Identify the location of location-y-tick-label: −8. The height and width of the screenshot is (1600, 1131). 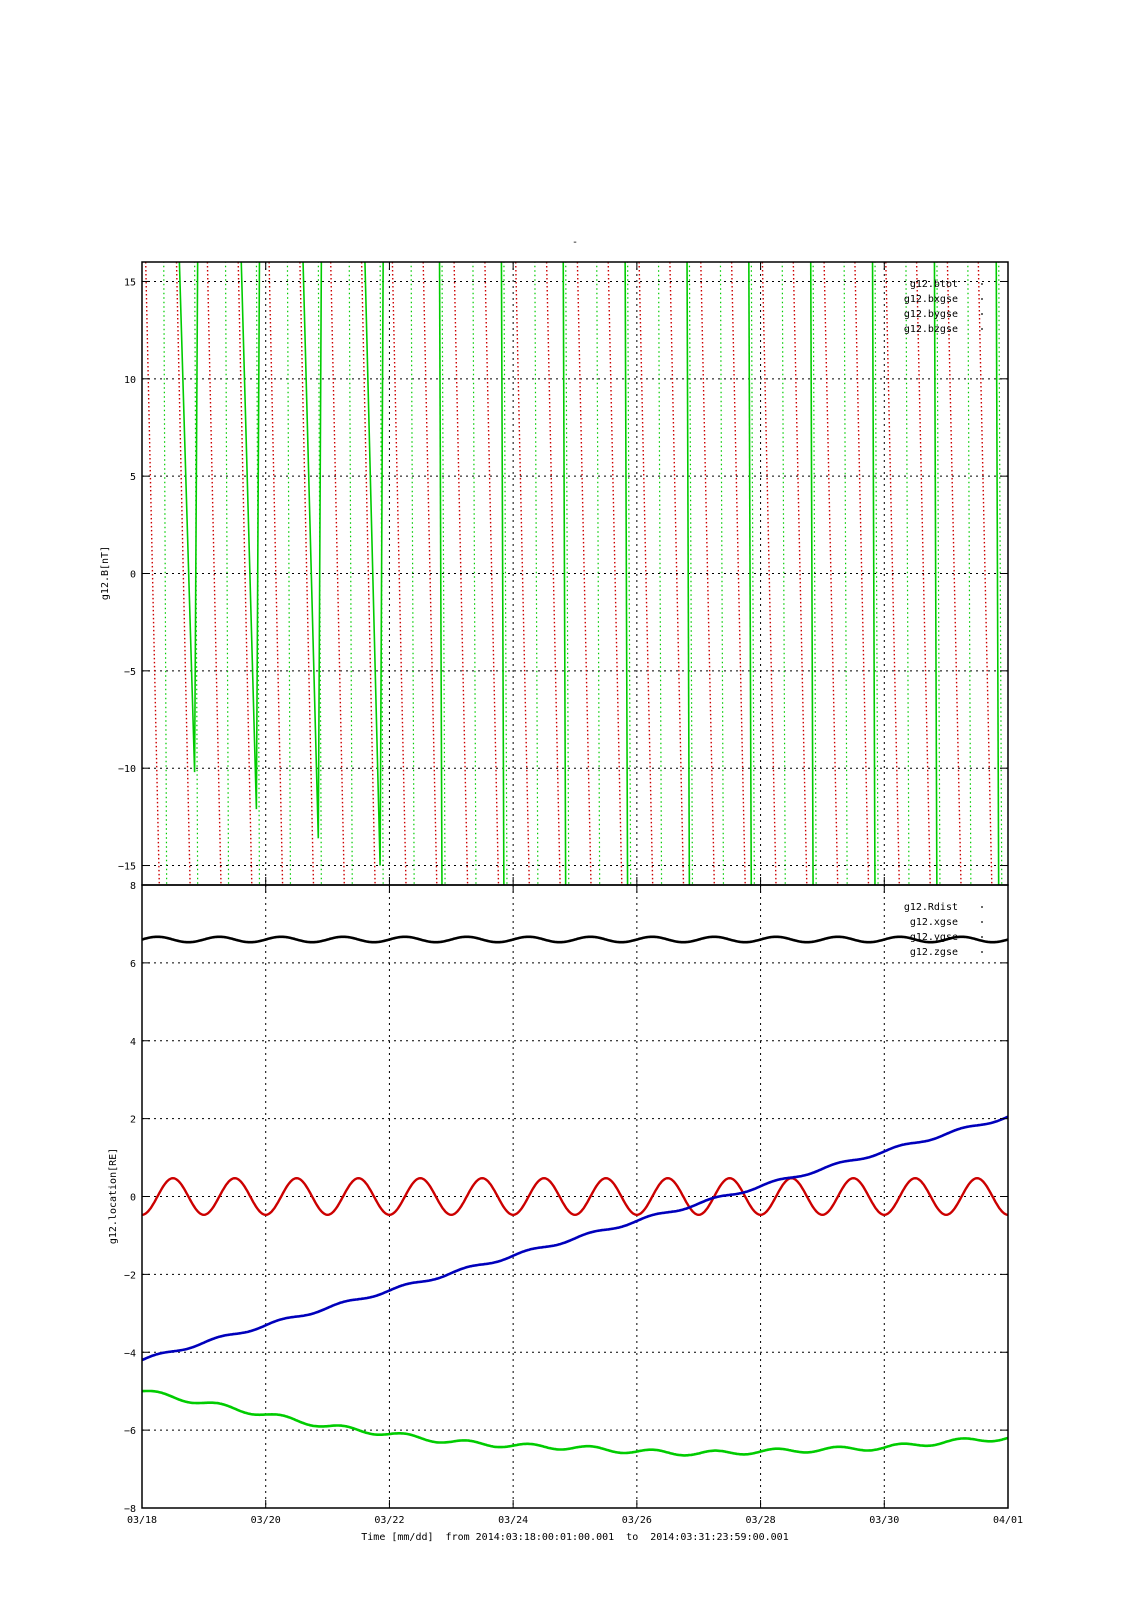
(130, 1509).